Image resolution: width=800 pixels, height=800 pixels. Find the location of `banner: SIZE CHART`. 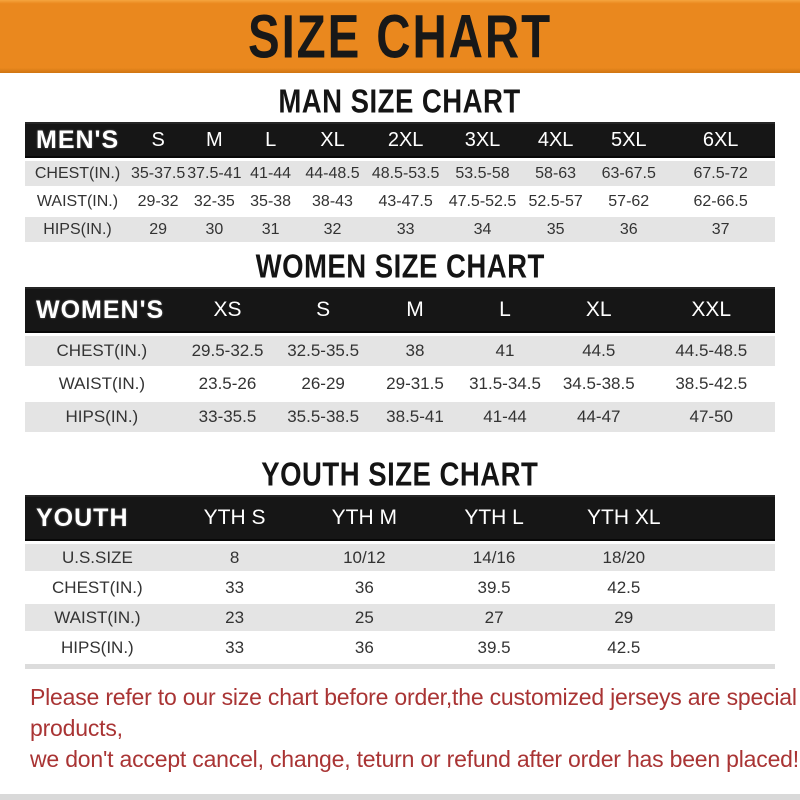

banner: SIZE CHART is located at coordinates (400, 36).